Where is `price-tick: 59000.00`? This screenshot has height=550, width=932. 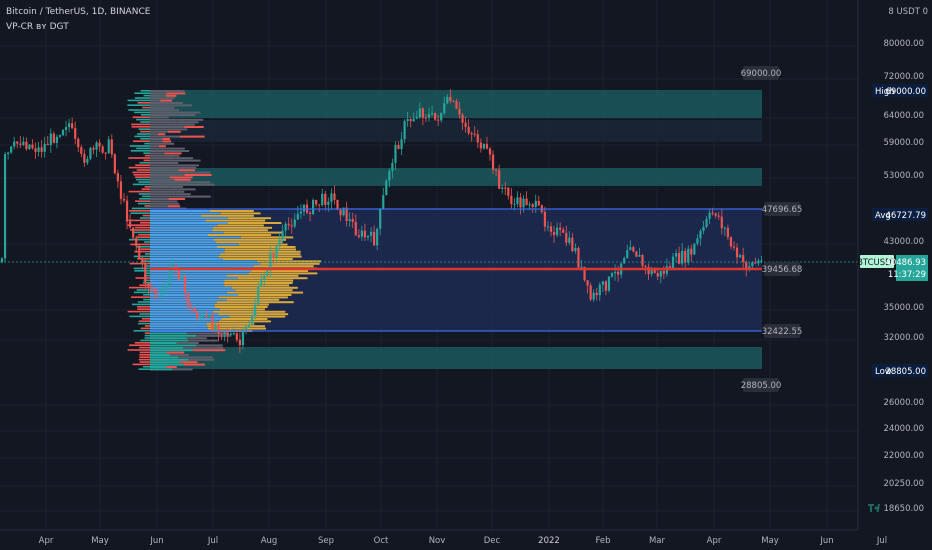
price-tick: 59000.00 is located at coordinates (903, 143).